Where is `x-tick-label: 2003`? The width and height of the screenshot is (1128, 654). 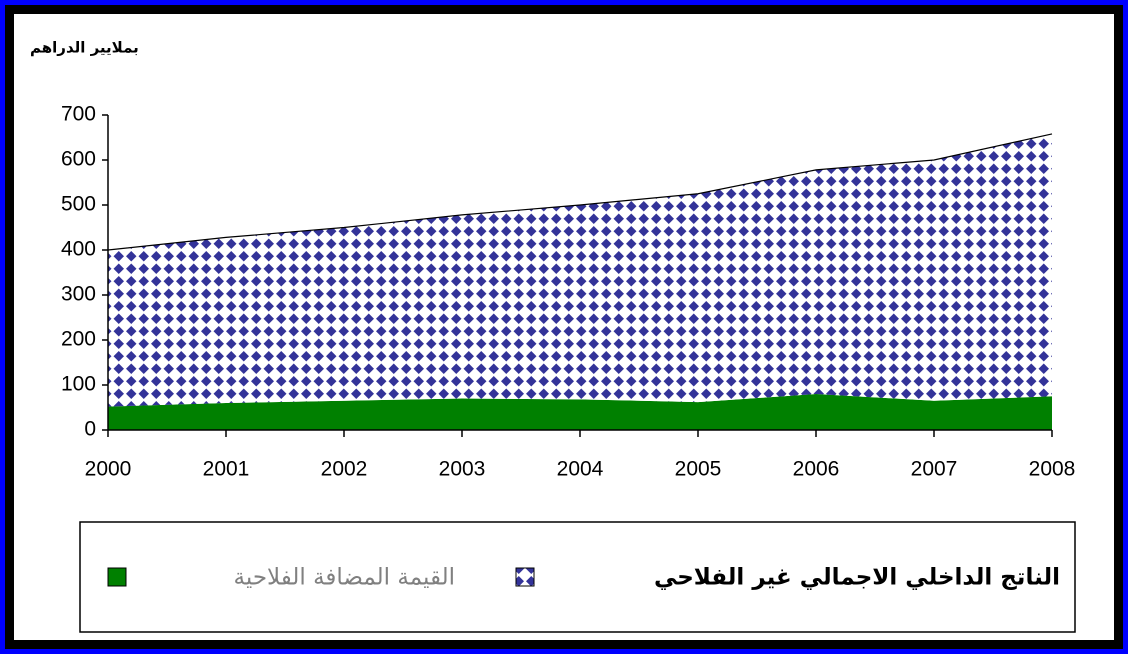 x-tick-label: 2003 is located at coordinates (462, 469).